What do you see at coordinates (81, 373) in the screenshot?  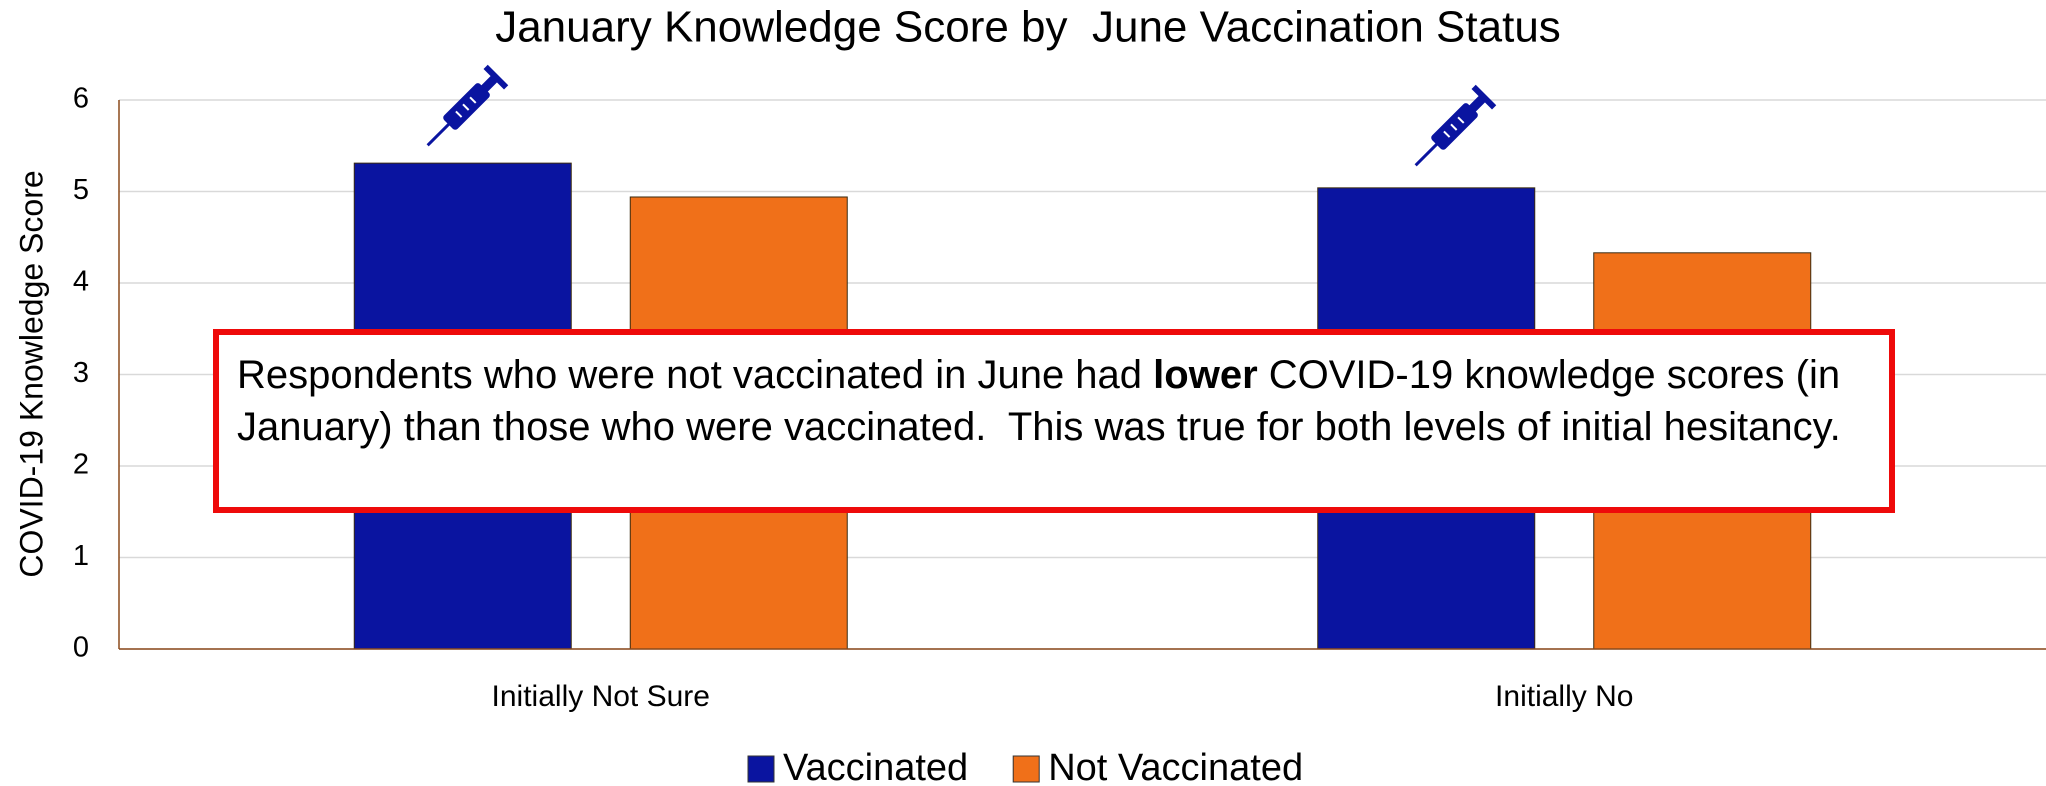 I see `y-tick-label: 3` at bounding box center [81, 373].